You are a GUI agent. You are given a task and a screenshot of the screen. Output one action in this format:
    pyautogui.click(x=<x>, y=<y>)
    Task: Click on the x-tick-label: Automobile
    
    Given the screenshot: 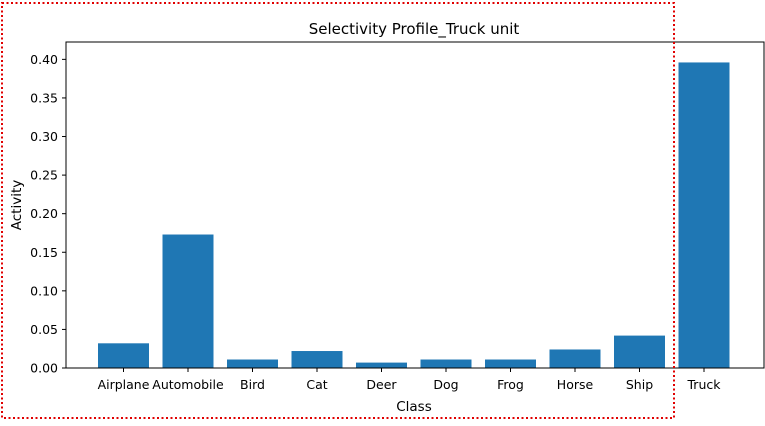 What is the action you would take?
    pyautogui.click(x=188, y=384)
    